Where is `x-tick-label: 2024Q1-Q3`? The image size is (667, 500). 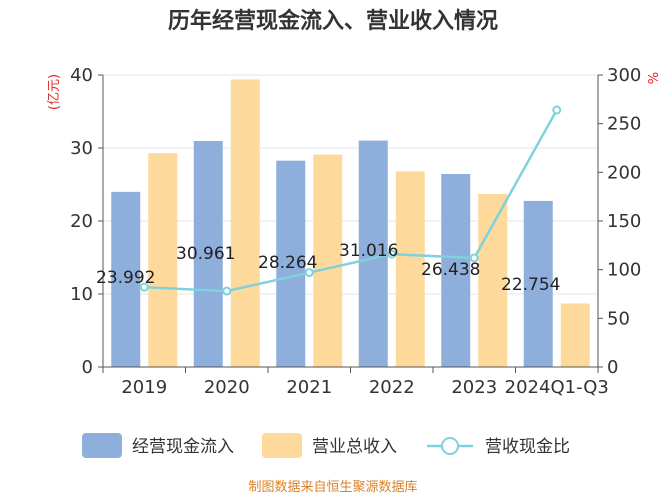 x-tick-label: 2024Q1-Q3 is located at coordinates (557, 387).